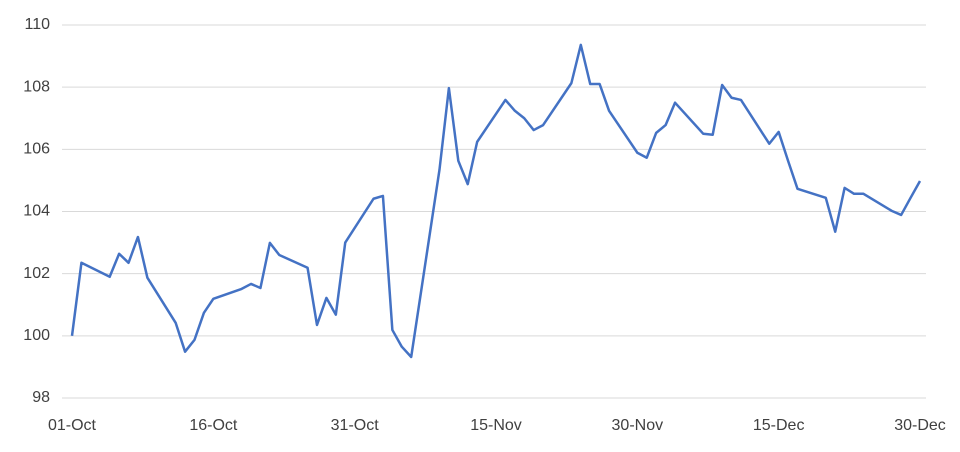  Describe the element at coordinates (41, 397) in the screenshot. I see `y-tick-label: 98` at that location.